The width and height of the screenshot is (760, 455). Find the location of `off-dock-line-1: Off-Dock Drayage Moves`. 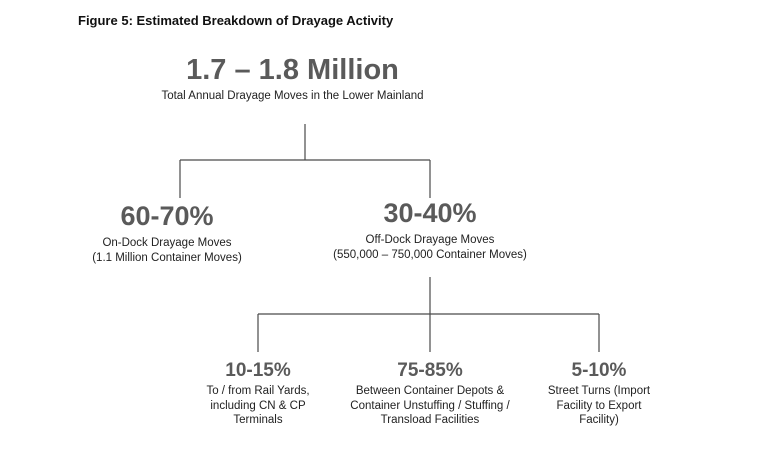

off-dock-line-1: Off-Dock Drayage Moves is located at coordinates (430, 240).